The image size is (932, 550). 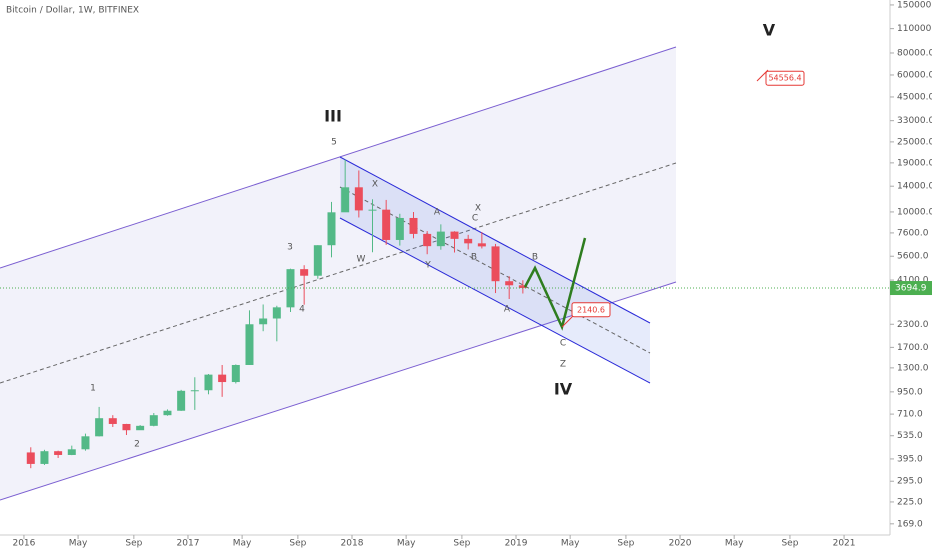 What do you see at coordinates (563, 365) in the screenshot?
I see `wave-label: Z` at bounding box center [563, 365].